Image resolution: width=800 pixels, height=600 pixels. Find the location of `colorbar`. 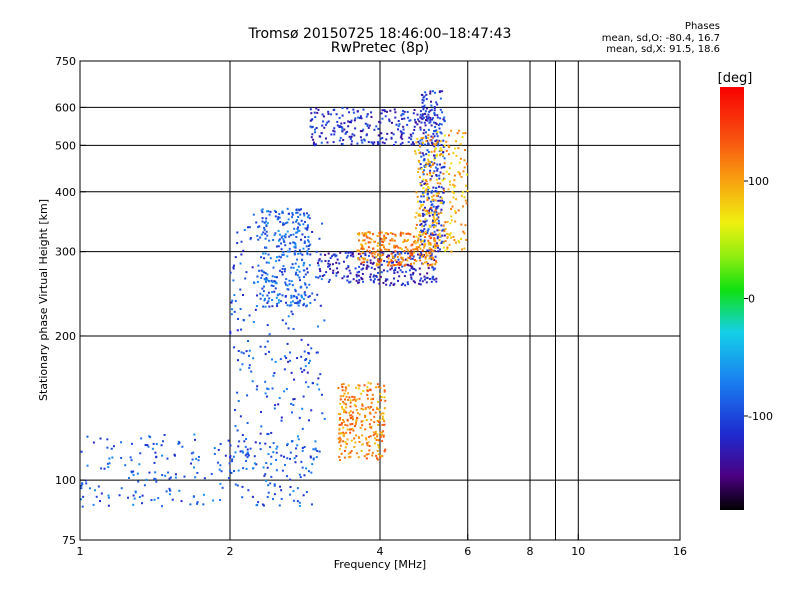

colorbar is located at coordinates (732, 298).